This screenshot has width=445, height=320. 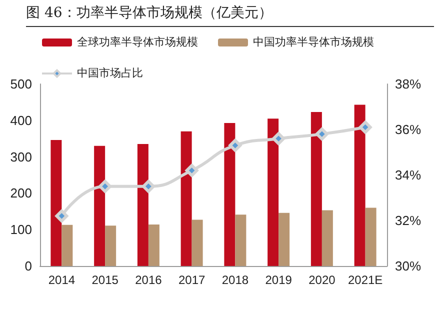 I want to click on x-tick-label: 2019, so click(x=278, y=280).